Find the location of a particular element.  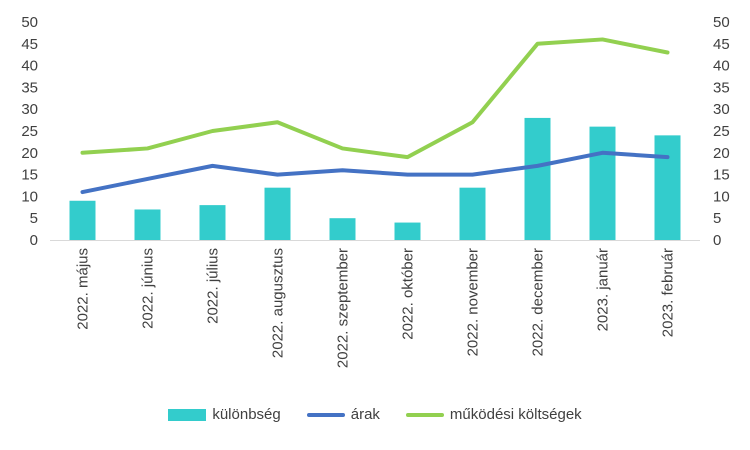

x-tick-label: 2022. augusztus is located at coordinates (278, 303).